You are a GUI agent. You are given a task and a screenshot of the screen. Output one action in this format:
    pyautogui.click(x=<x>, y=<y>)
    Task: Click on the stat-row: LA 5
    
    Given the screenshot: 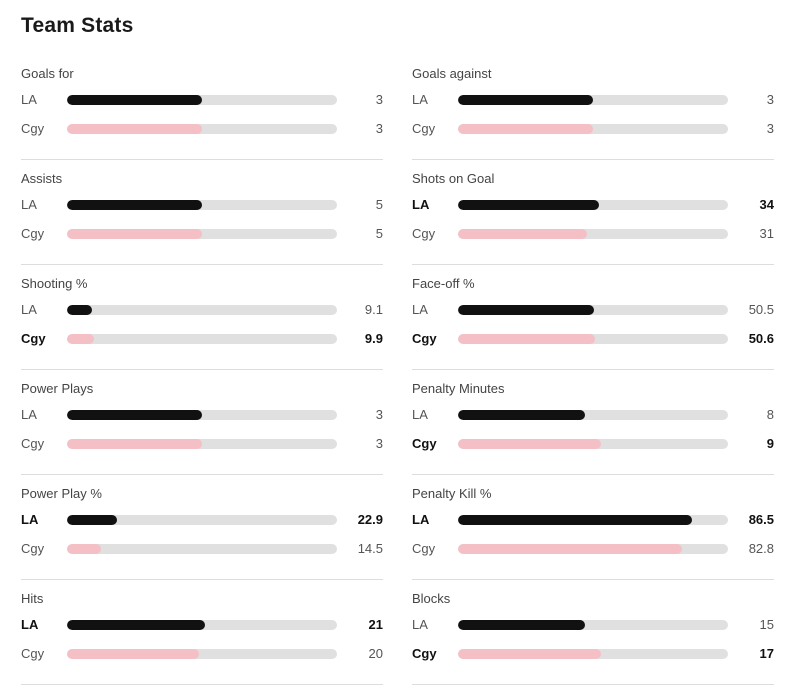 What is the action you would take?
    pyautogui.click(x=202, y=205)
    